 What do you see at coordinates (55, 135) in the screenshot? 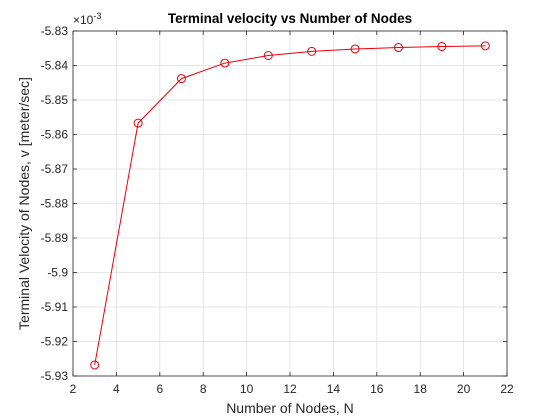
I see `y-tick-label: -5.86` at bounding box center [55, 135].